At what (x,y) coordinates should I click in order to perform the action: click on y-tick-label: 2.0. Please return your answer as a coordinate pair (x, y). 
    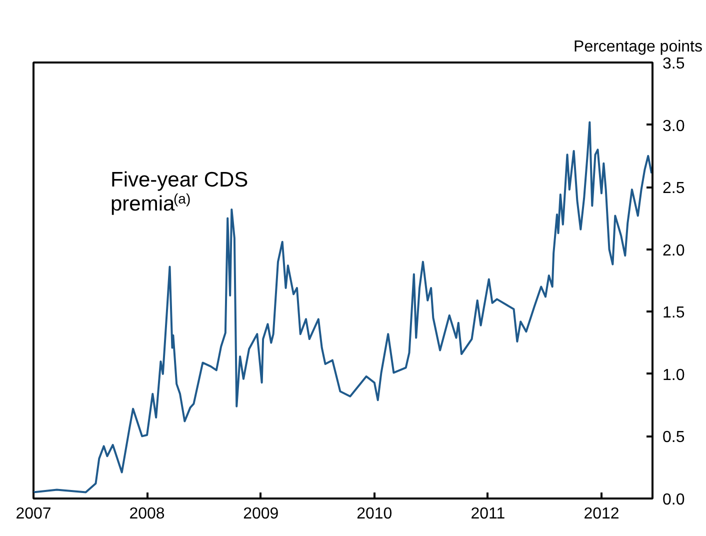
    Looking at the image, I should click on (673, 251).